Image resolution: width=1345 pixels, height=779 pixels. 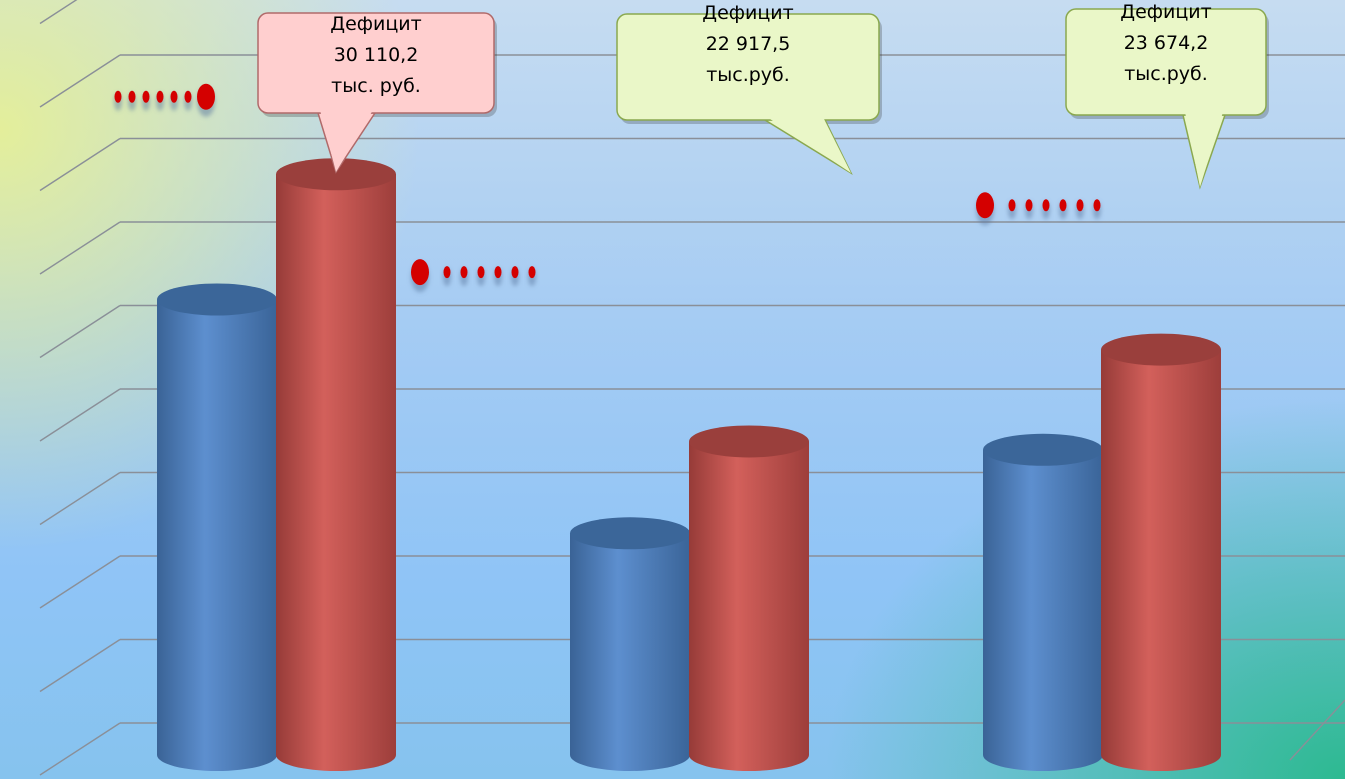 What do you see at coordinates (376, 55) in the screenshot?
I see `callout-1-line-2: 30 110,2` at bounding box center [376, 55].